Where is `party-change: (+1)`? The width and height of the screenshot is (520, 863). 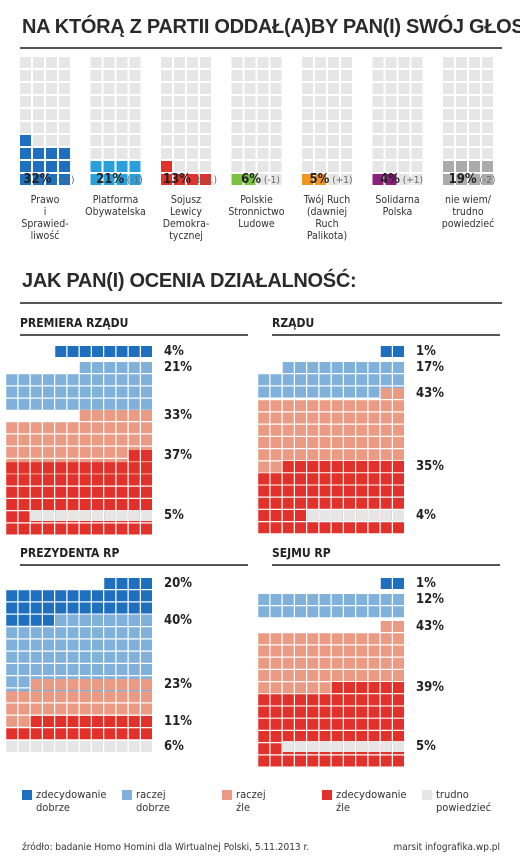
party-change: (+1) is located at coordinates (411, 180).